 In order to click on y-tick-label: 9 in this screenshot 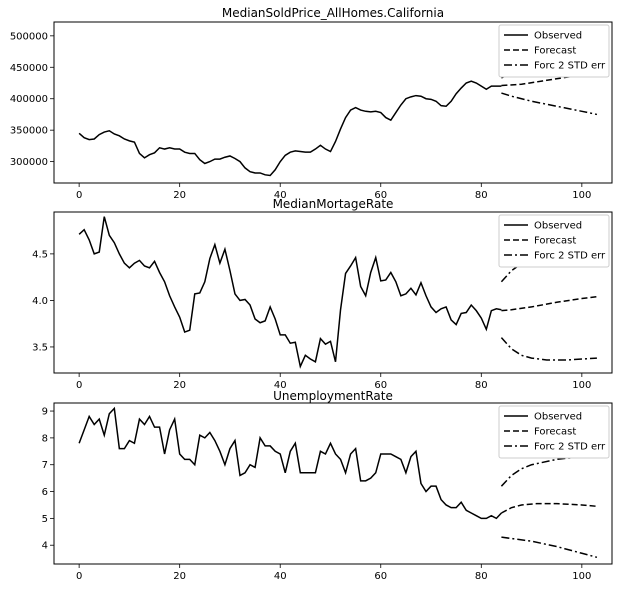, I will do `click(45, 412)`.